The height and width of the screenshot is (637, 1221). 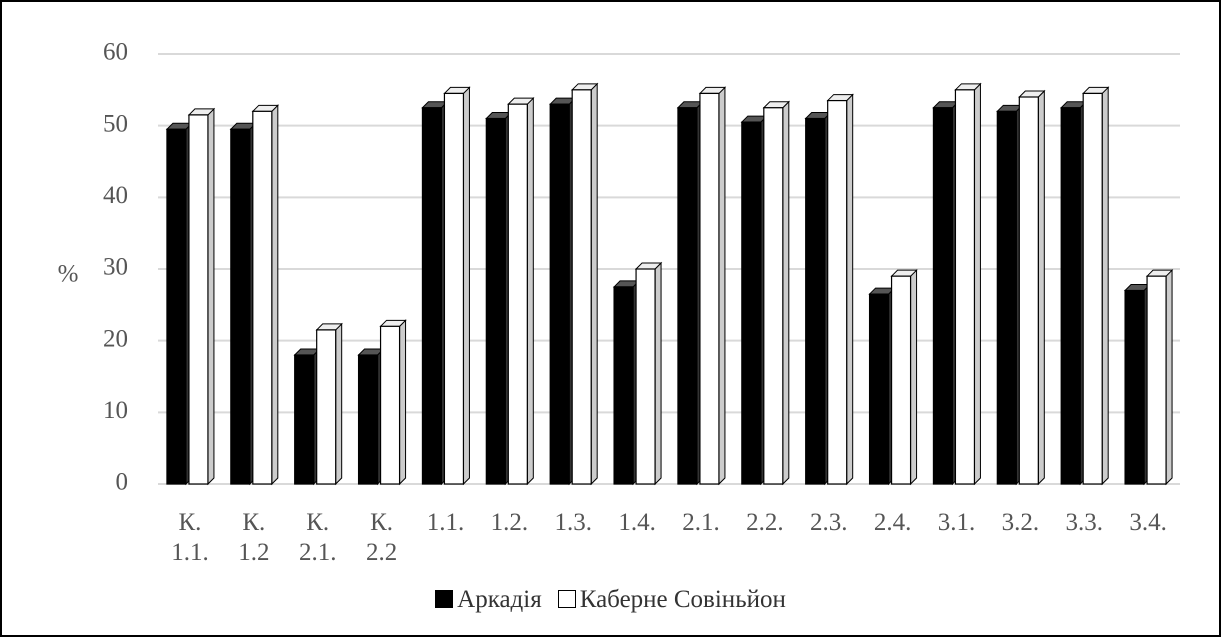 What do you see at coordinates (1084, 522) in the screenshot?
I see `x-tick-label: 3.3.` at bounding box center [1084, 522].